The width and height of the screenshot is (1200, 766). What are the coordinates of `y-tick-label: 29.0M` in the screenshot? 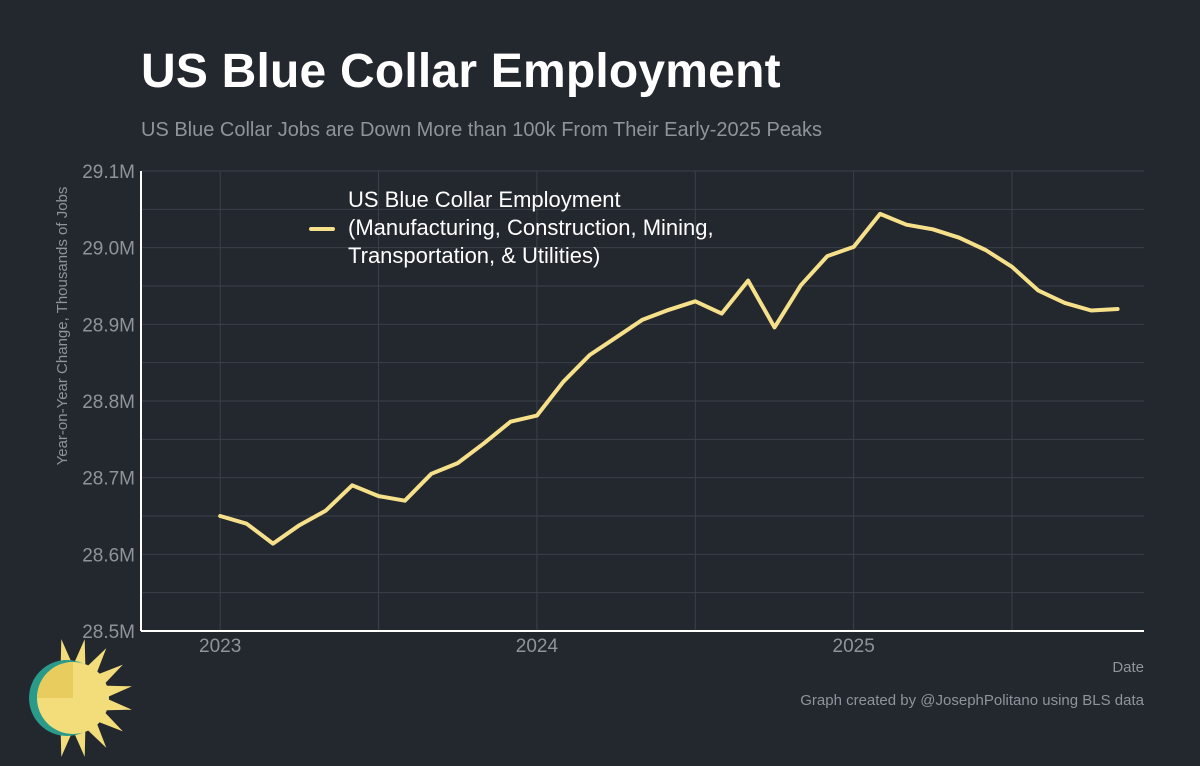 It's located at (108, 249).